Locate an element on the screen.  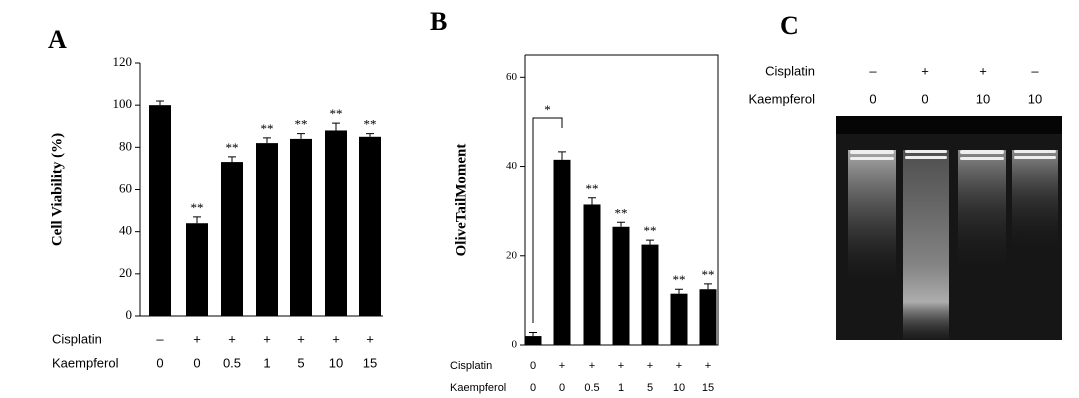
panel-label: B is located at coordinates (438, 21).